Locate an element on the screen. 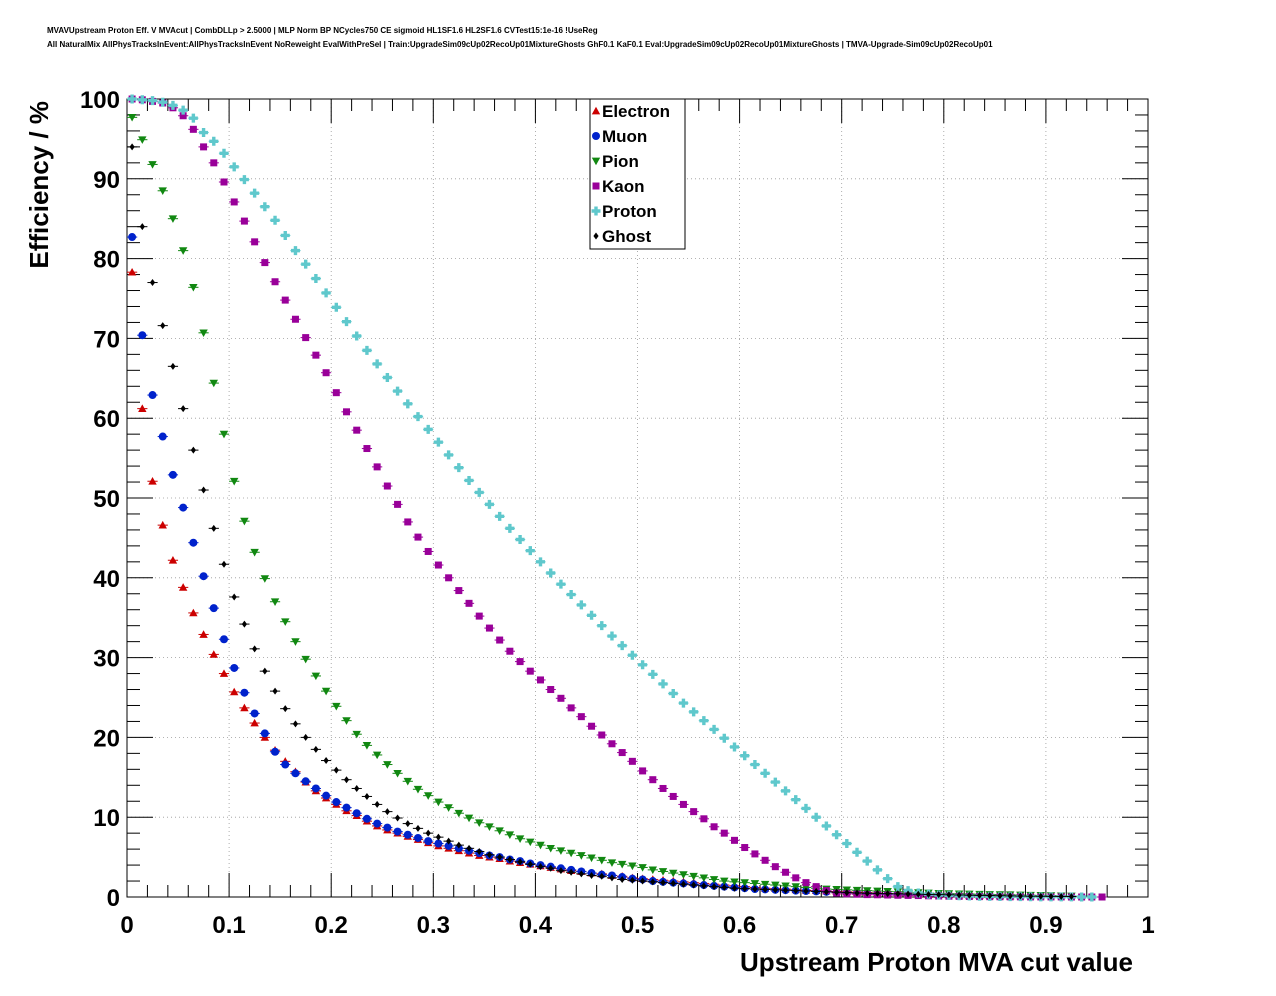 The height and width of the screenshot is (996, 1276). x-tick-label: 0.2 is located at coordinates (331, 925).